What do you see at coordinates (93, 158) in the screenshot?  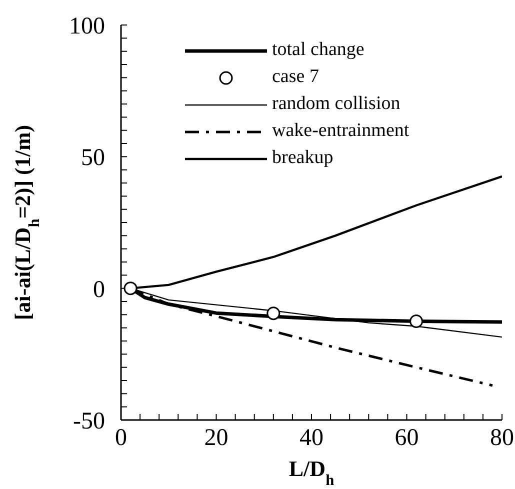 I see `y-tick-label: 50` at bounding box center [93, 158].